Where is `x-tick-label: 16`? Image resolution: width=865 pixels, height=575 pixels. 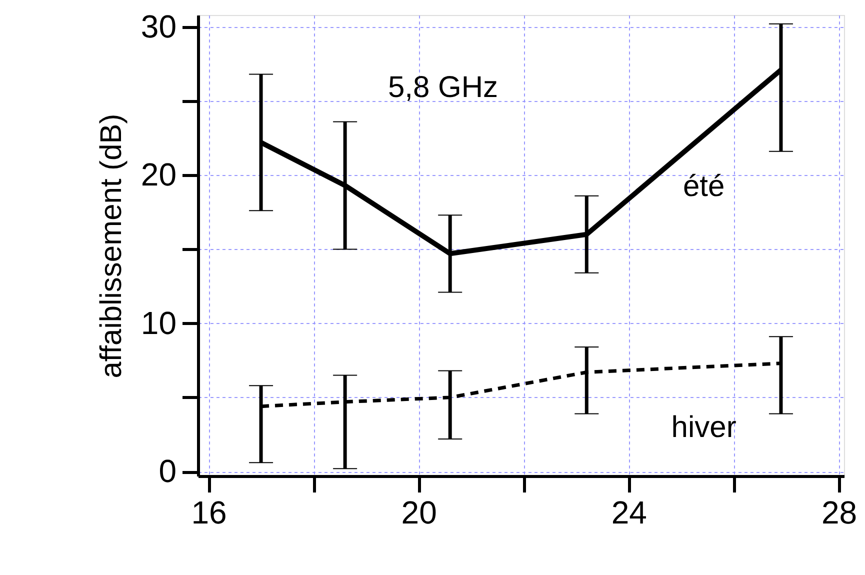
x-tick-label: 16 is located at coordinates (209, 512).